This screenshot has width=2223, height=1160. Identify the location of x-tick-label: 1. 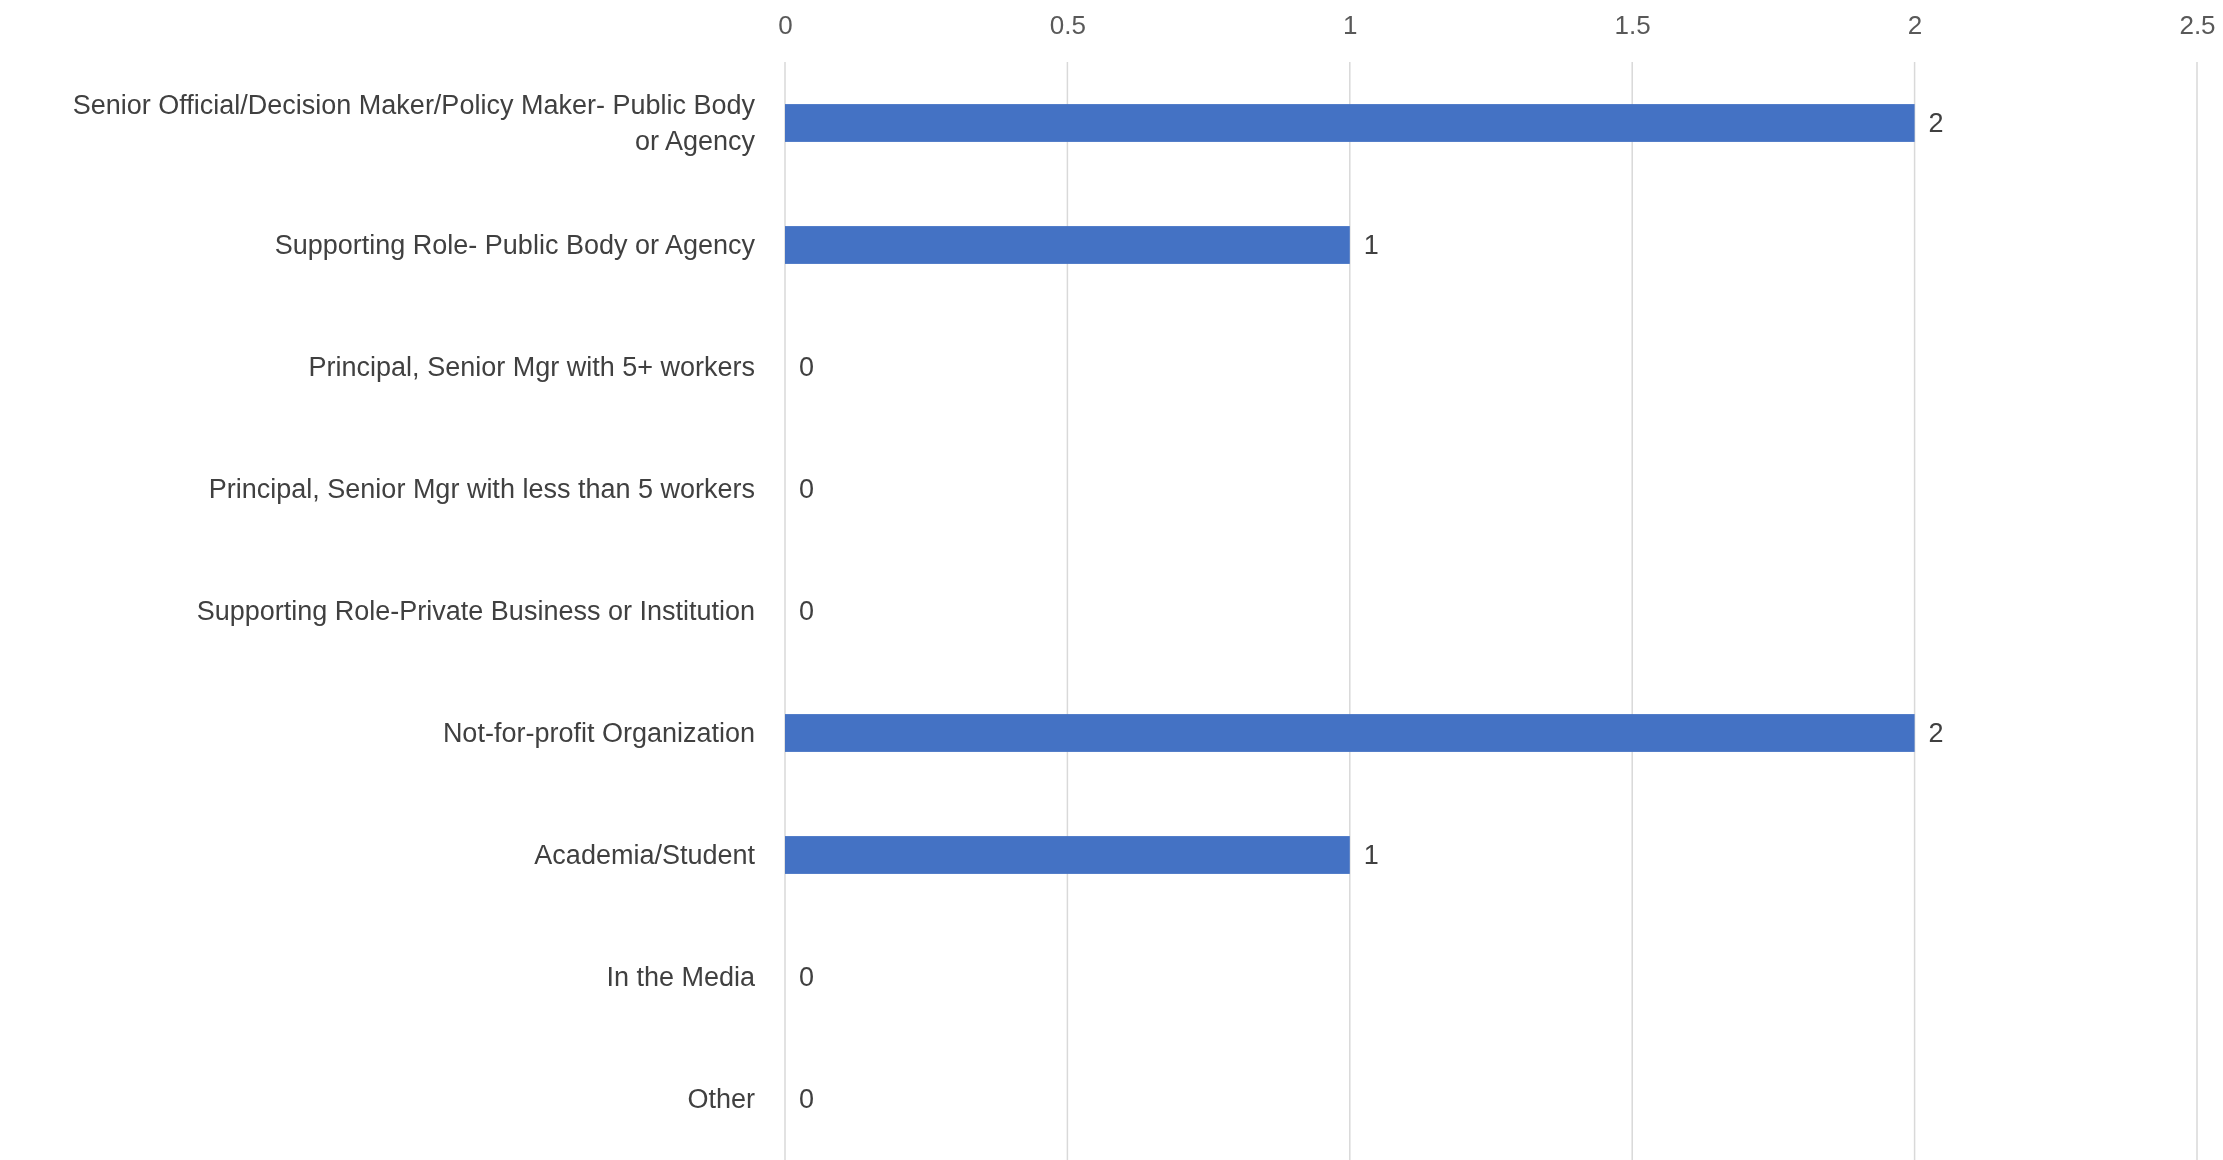
(1350, 25).